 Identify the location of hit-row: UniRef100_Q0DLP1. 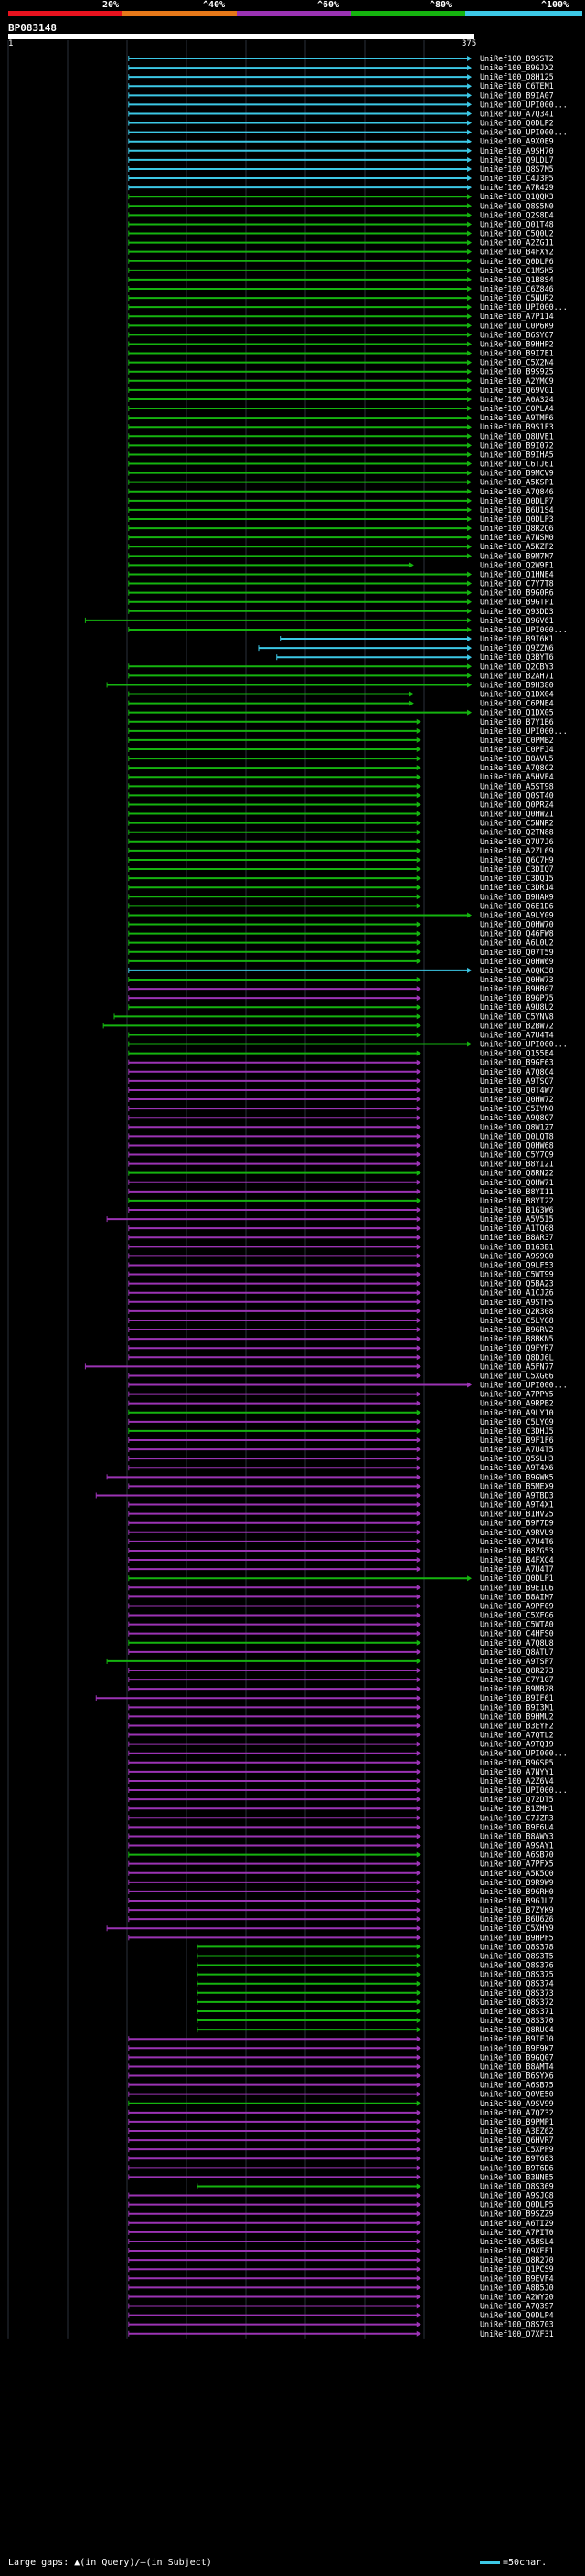
(341, 1578).